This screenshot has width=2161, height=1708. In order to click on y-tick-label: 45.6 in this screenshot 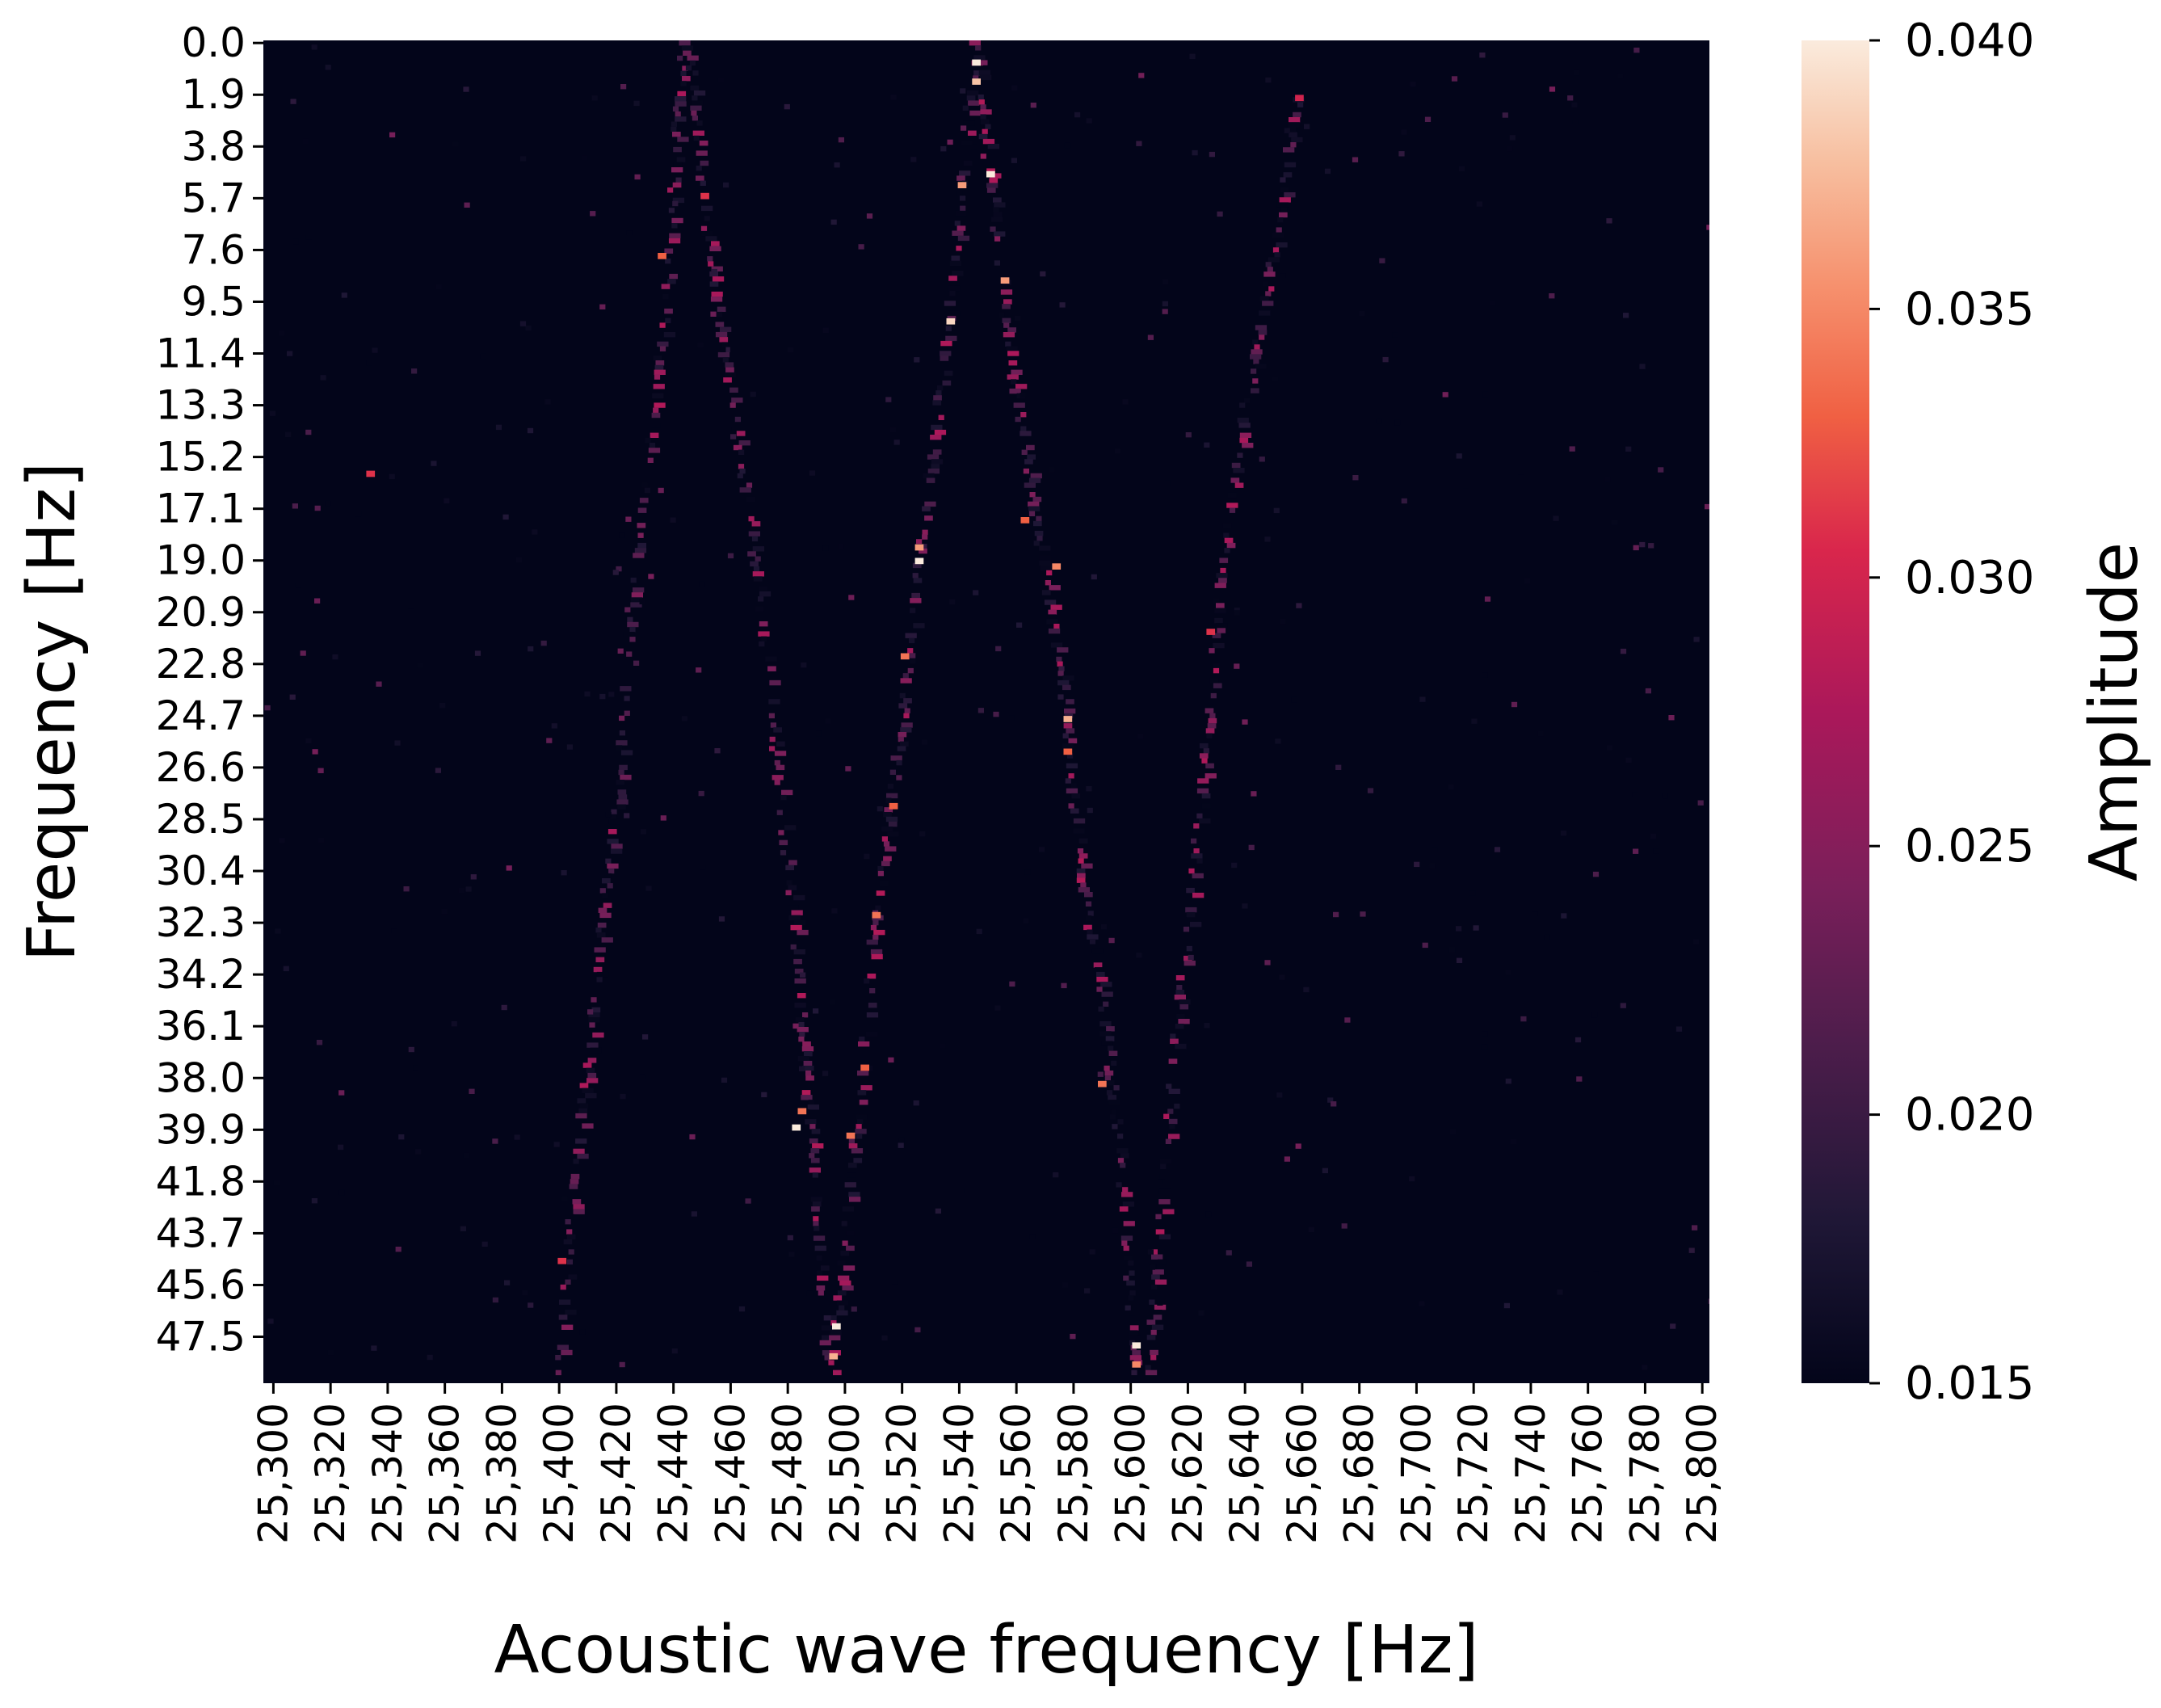, I will do `click(201, 1284)`.